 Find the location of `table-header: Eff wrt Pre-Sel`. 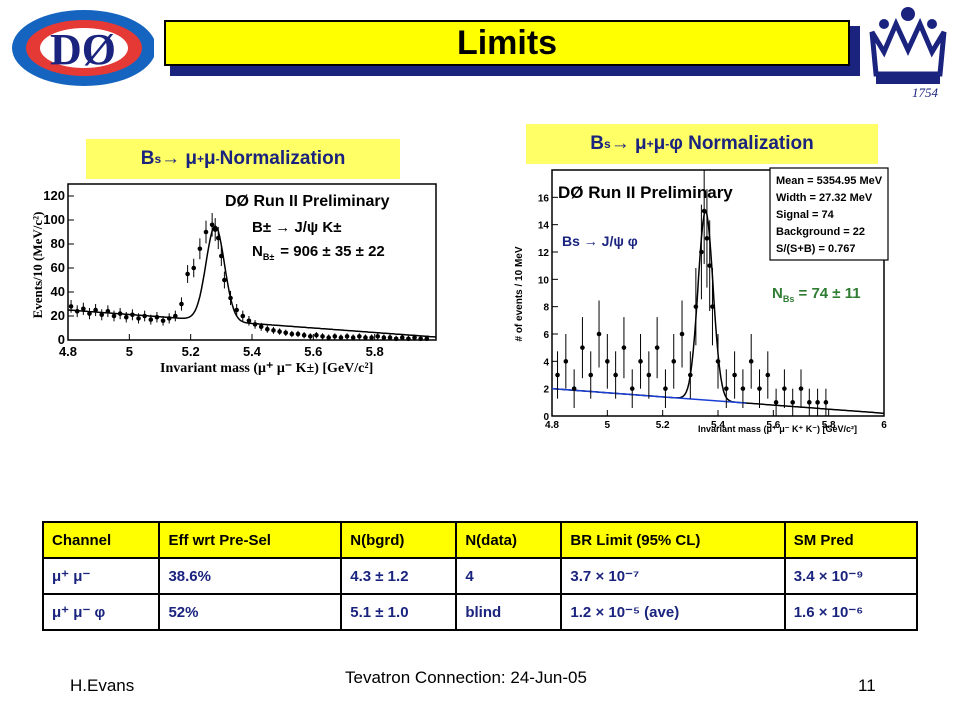

table-header: Eff wrt Pre-Sel is located at coordinates (250, 540).